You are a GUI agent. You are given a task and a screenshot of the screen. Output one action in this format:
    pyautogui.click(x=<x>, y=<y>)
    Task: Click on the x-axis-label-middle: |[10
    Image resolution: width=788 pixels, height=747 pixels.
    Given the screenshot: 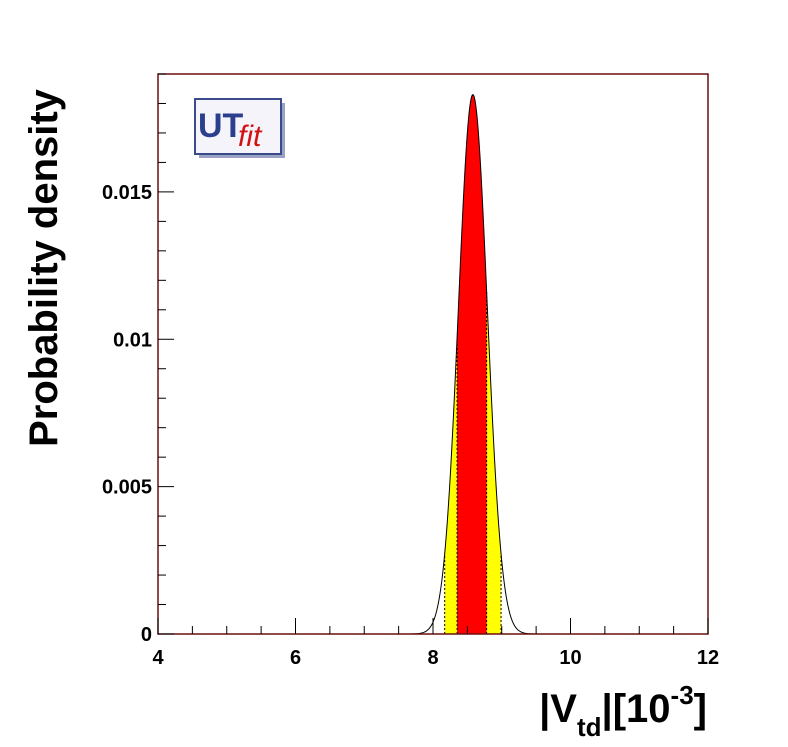 What is the action you would take?
    pyautogui.click(x=636, y=709)
    